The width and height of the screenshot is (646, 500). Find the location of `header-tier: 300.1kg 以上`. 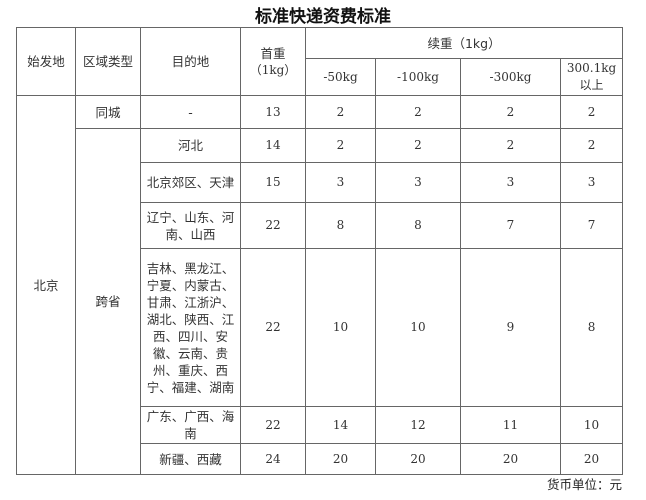

header-tier: 300.1kg 以上 is located at coordinates (591, 77).